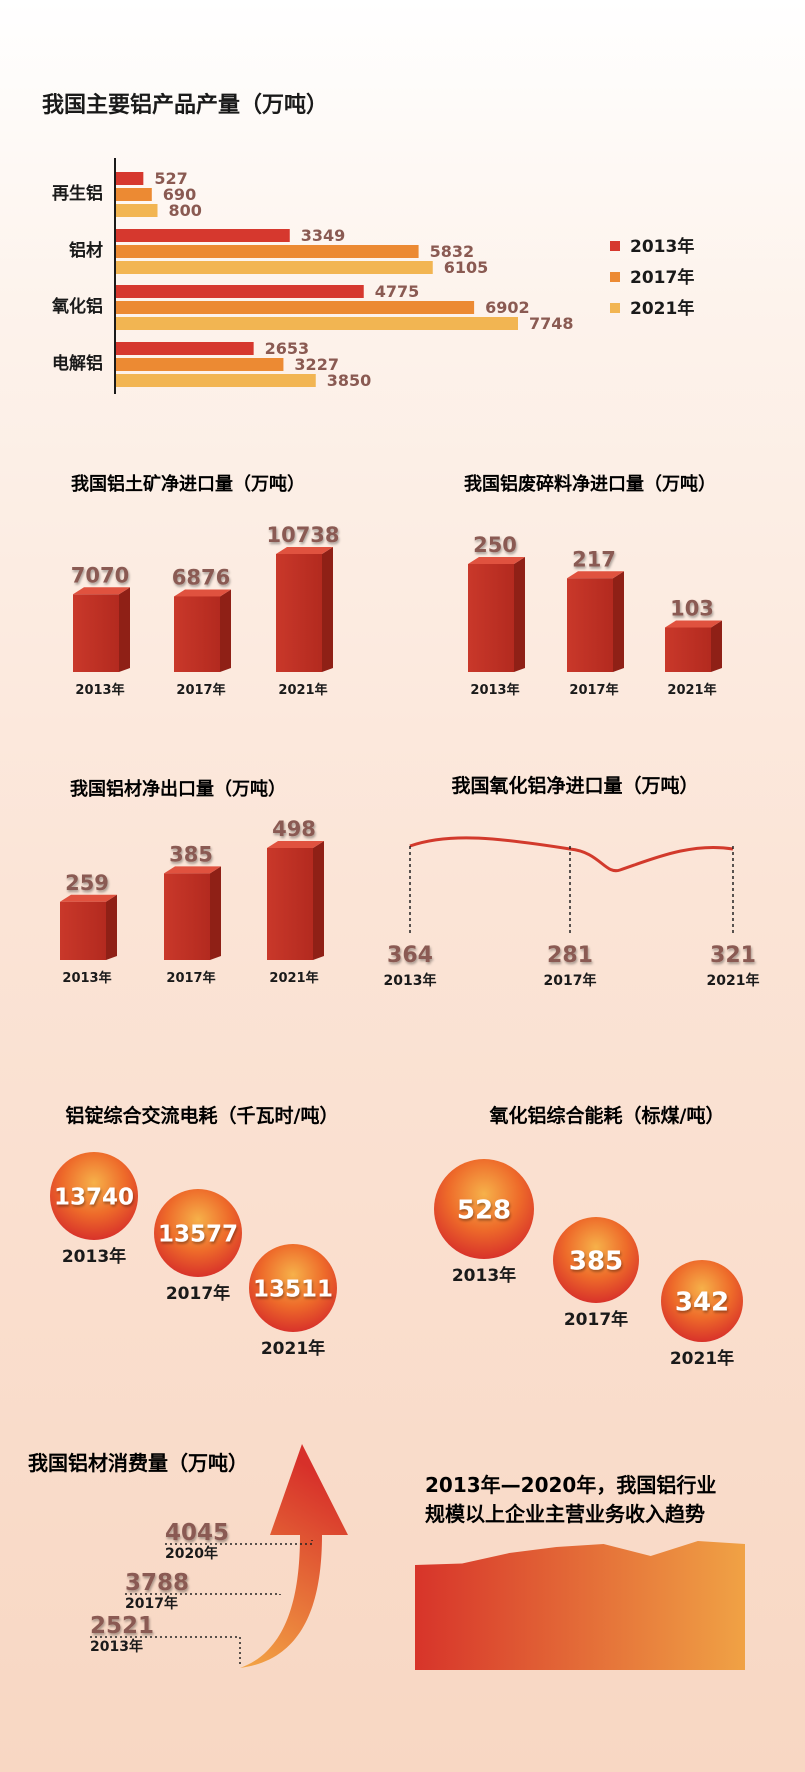  Describe the element at coordinates (594, 559) in the screenshot. I see `data-label: 217` at that location.